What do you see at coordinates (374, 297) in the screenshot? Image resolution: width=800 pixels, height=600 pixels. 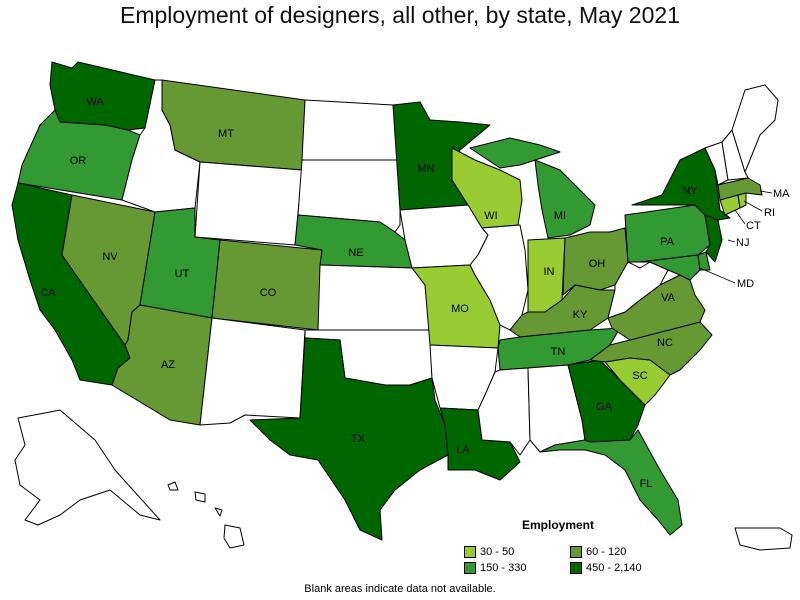 I see `state-ks` at bounding box center [374, 297].